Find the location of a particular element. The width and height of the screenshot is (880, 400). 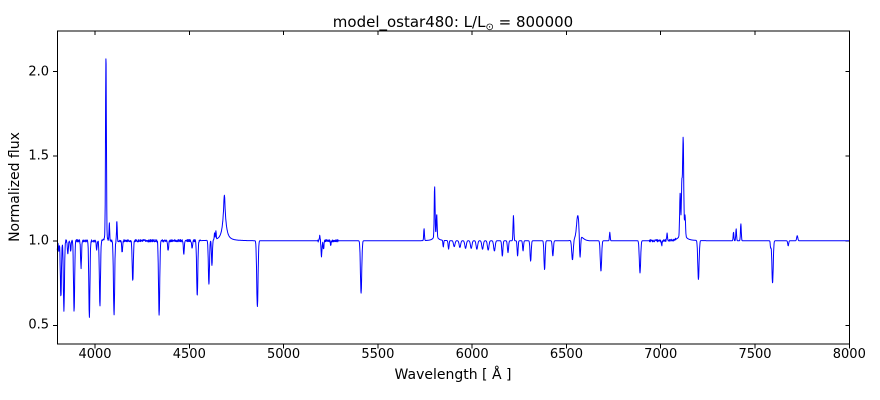

y-tick-label: 1.0 is located at coordinates (38, 241).